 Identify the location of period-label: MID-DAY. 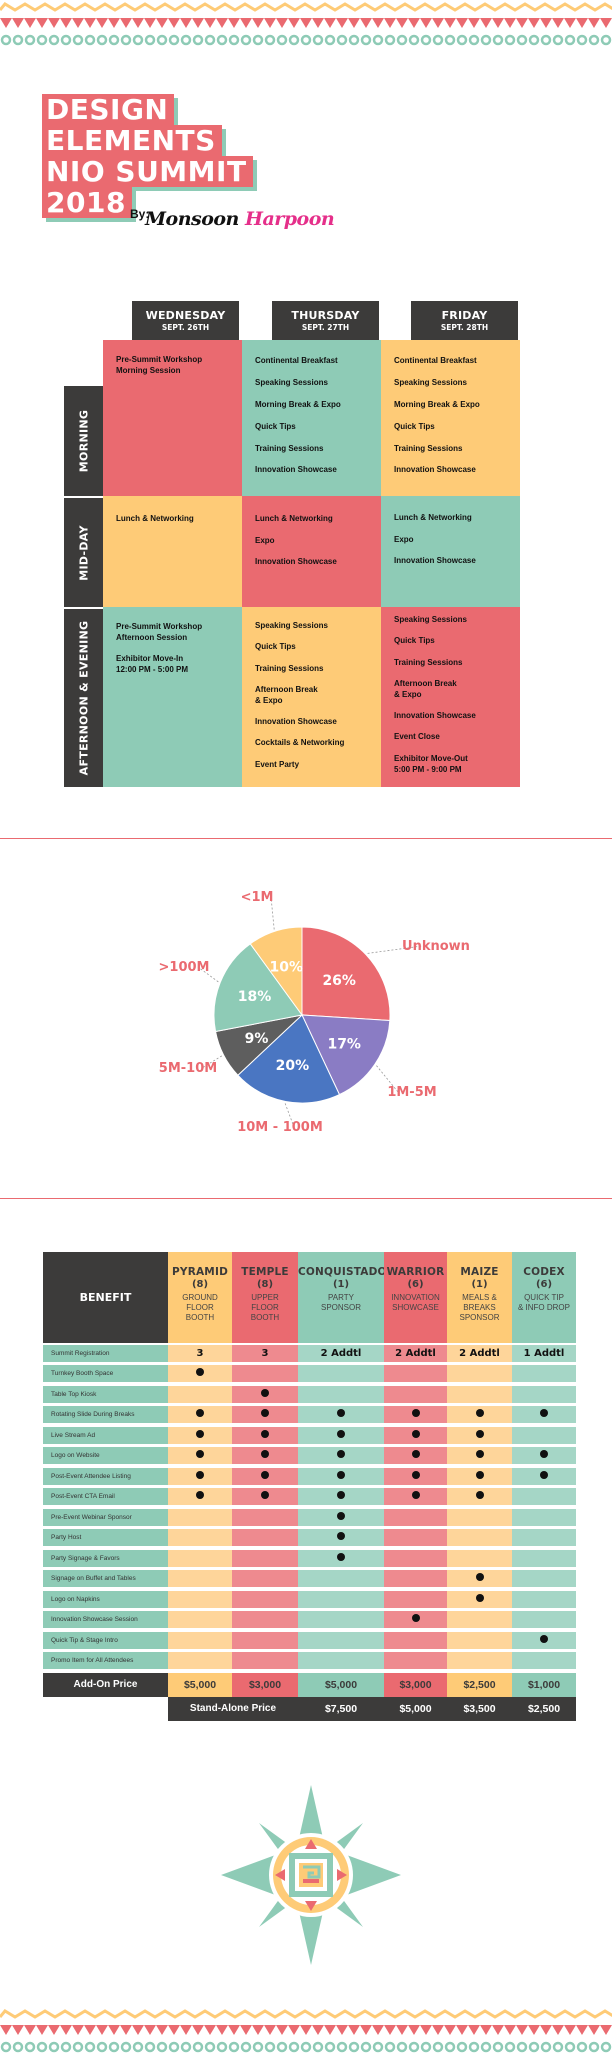
(83, 552).